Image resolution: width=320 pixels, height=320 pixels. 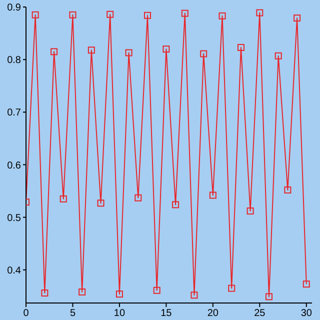 I want to click on y-tick-label: 0.9, so click(x=14, y=8).